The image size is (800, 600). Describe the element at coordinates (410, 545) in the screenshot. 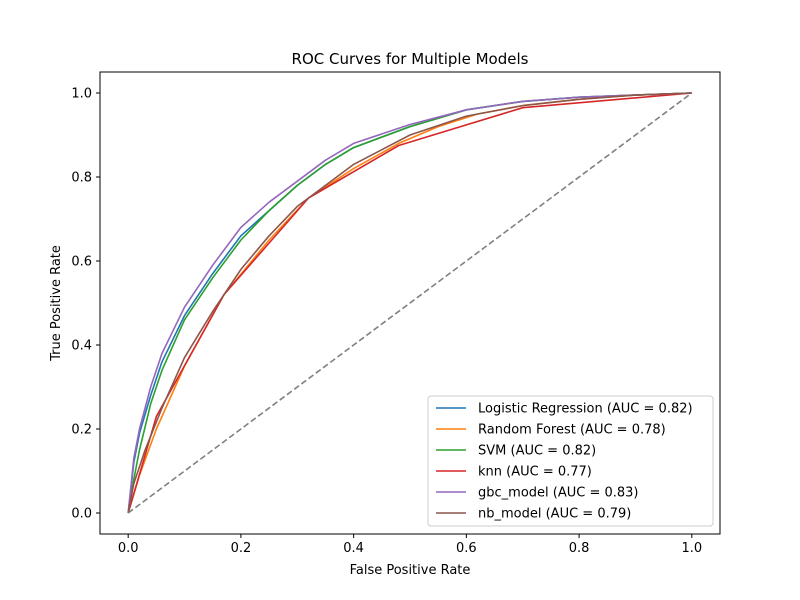

I see `x-axis-ticks: 0.0 0.2 0.4 0.6 0.8 1.0` at that location.